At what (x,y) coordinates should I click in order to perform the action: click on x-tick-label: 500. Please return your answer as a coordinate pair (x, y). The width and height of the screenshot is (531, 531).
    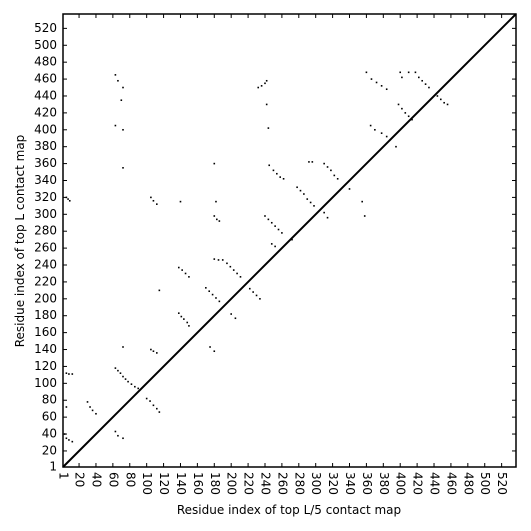
    Looking at the image, I should click on (485, 483).